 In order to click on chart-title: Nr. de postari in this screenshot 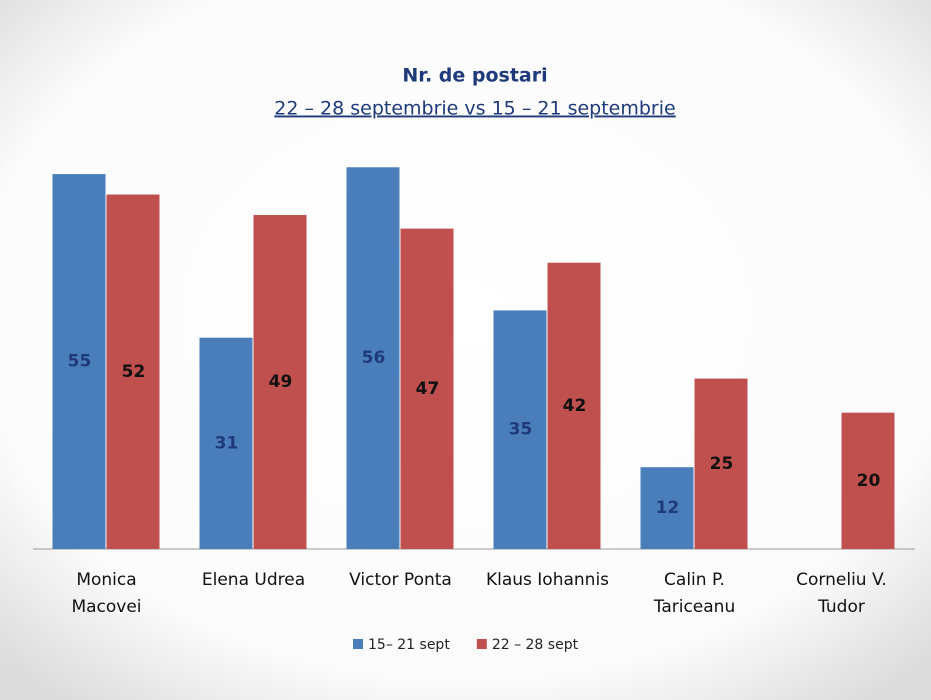, I will do `click(474, 76)`.